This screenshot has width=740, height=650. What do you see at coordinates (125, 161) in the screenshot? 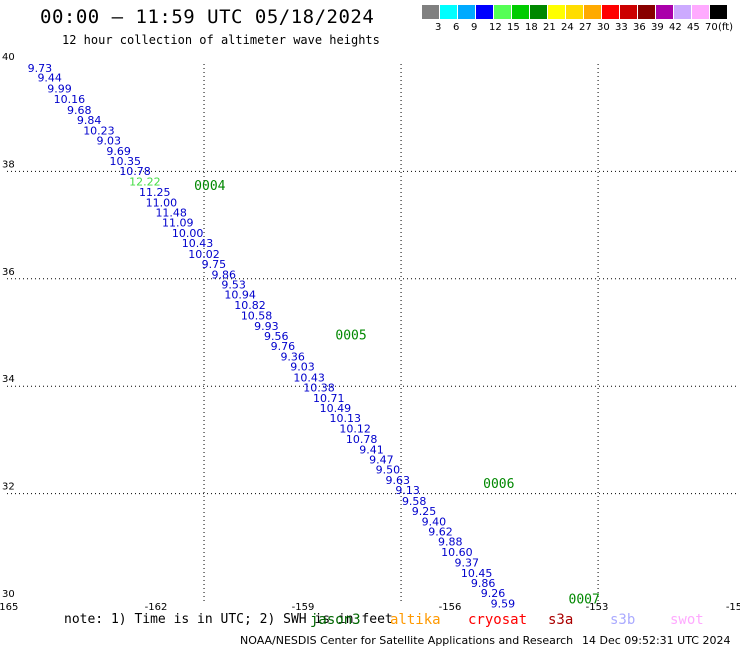
I see `wave-height-label: 10.35` at bounding box center [125, 161].